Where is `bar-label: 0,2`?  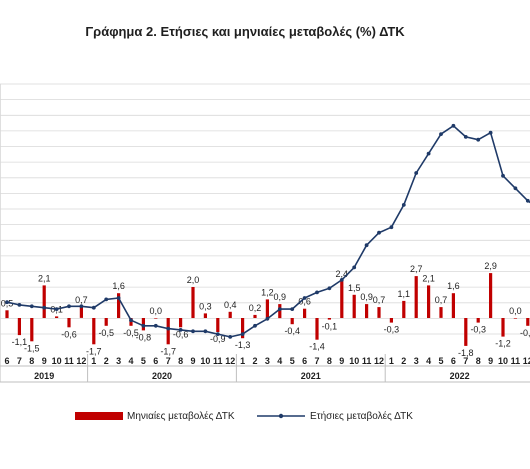
bar-label: 0,2 is located at coordinates (255, 308).